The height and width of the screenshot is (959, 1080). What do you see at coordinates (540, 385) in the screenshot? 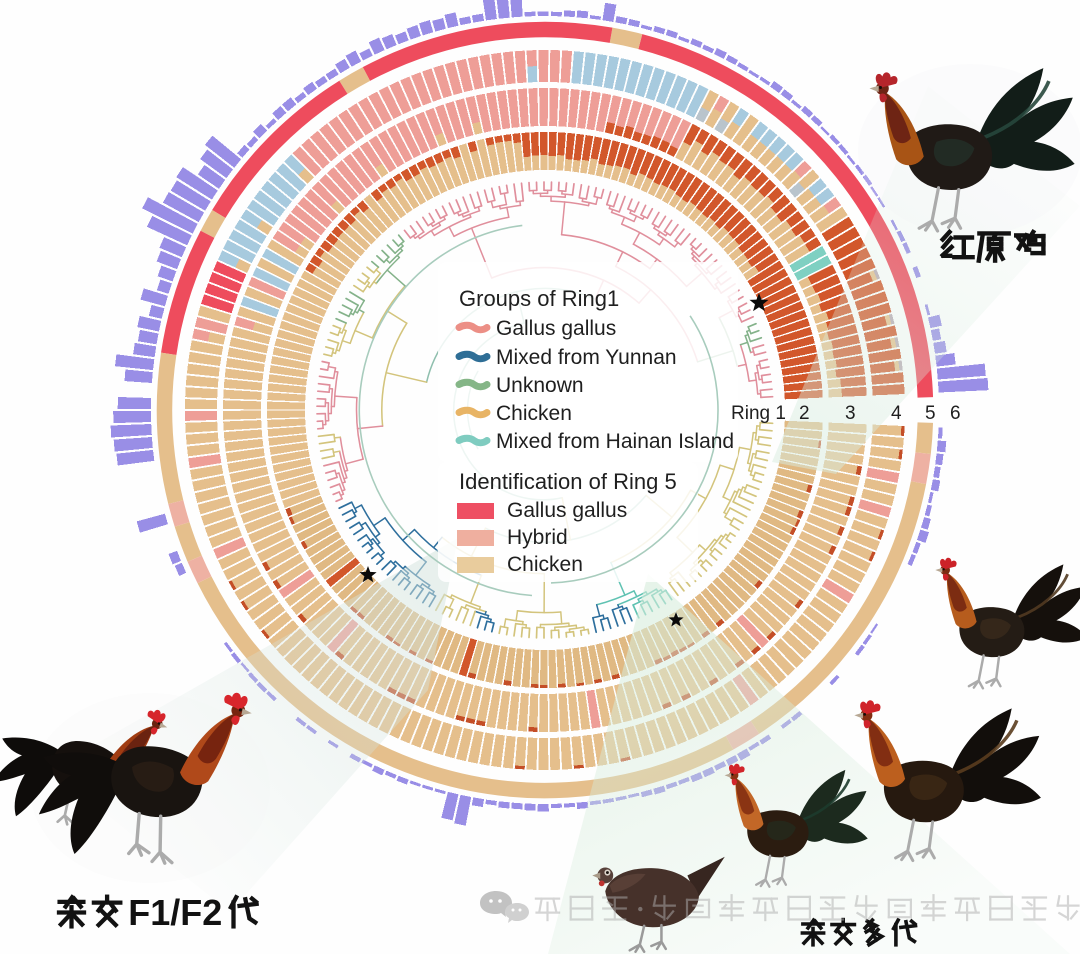
I see `svg-text: Unknown` at bounding box center [540, 385].